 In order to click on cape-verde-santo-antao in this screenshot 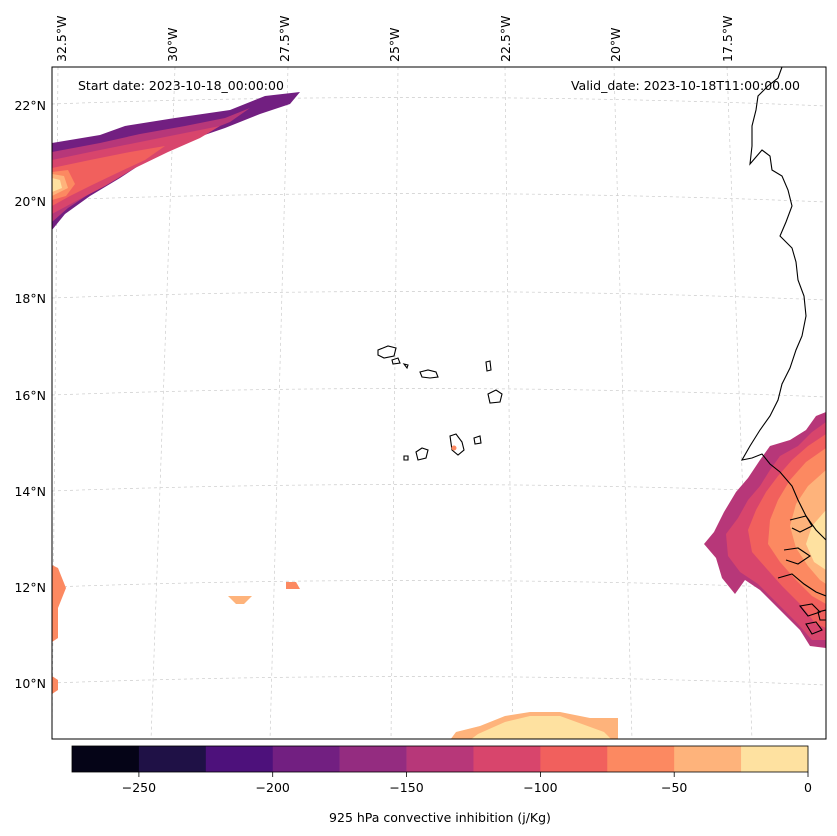, I will do `click(387, 352)`.